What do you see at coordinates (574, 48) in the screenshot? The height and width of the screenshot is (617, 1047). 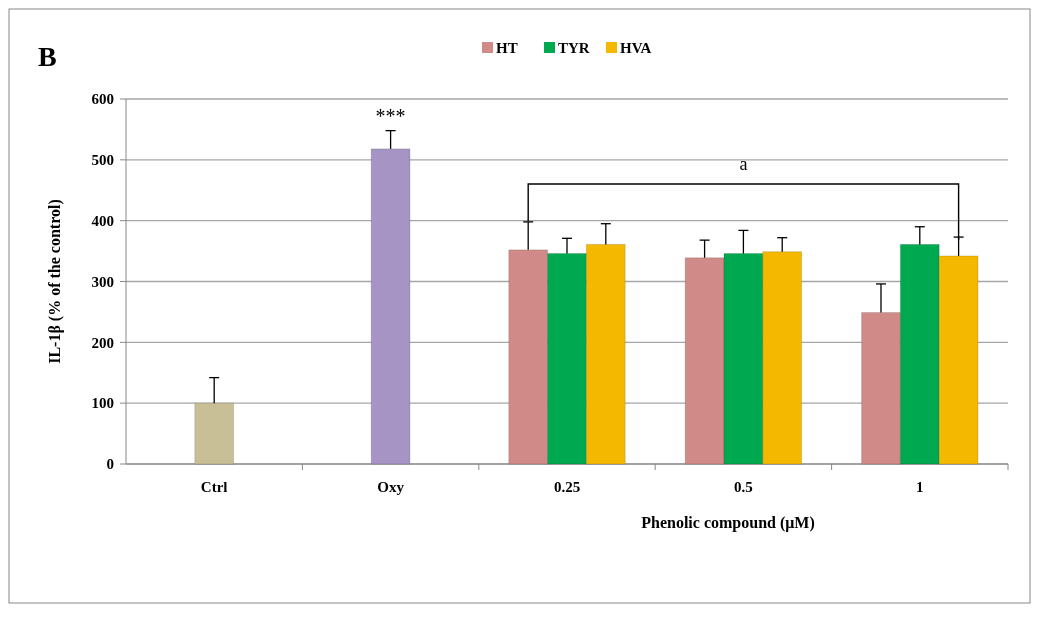 I see `legend-label: TYR` at bounding box center [574, 48].